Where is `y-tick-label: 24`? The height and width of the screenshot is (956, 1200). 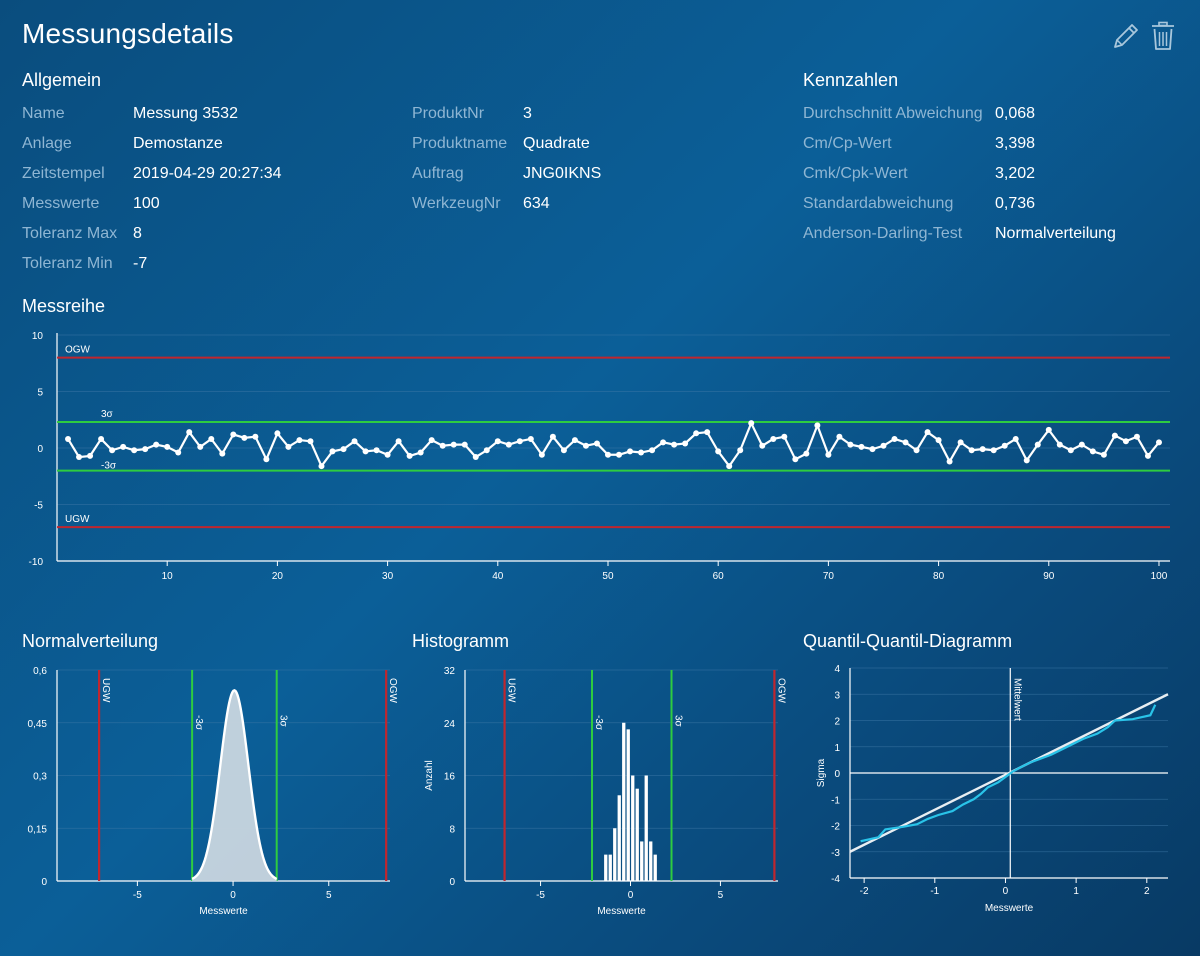 y-tick-label: 24 is located at coordinates (450, 724).